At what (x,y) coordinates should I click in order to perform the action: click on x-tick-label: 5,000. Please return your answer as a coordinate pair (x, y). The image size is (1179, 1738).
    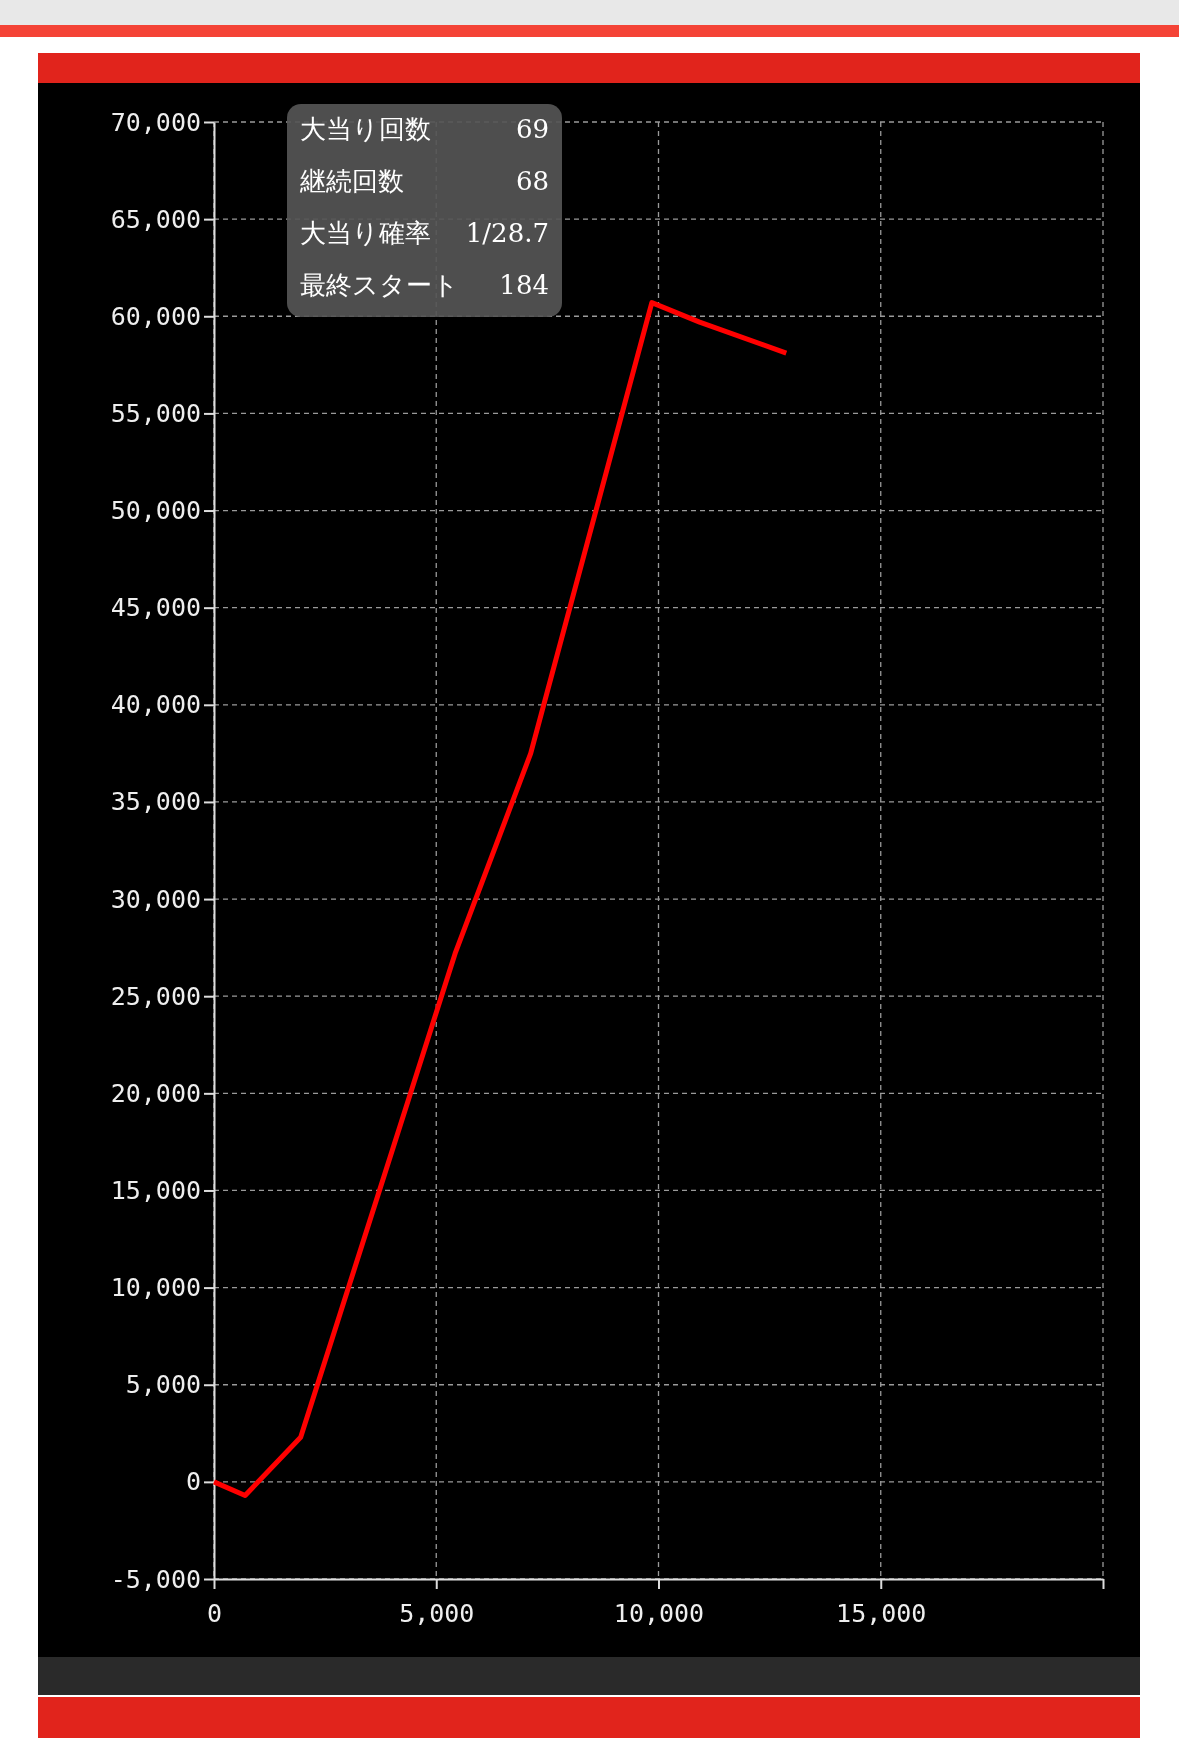
    Looking at the image, I should click on (437, 1613).